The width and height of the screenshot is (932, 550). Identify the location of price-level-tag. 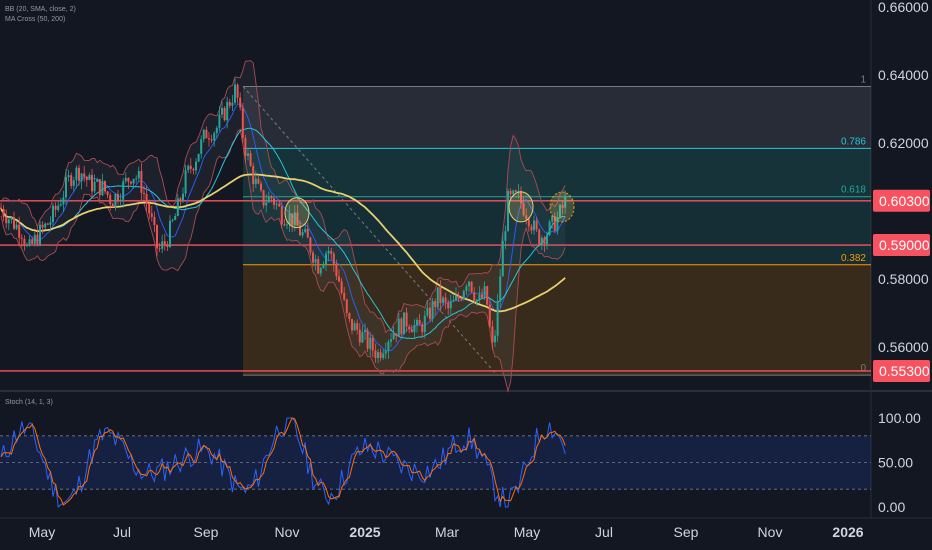
(901, 370).